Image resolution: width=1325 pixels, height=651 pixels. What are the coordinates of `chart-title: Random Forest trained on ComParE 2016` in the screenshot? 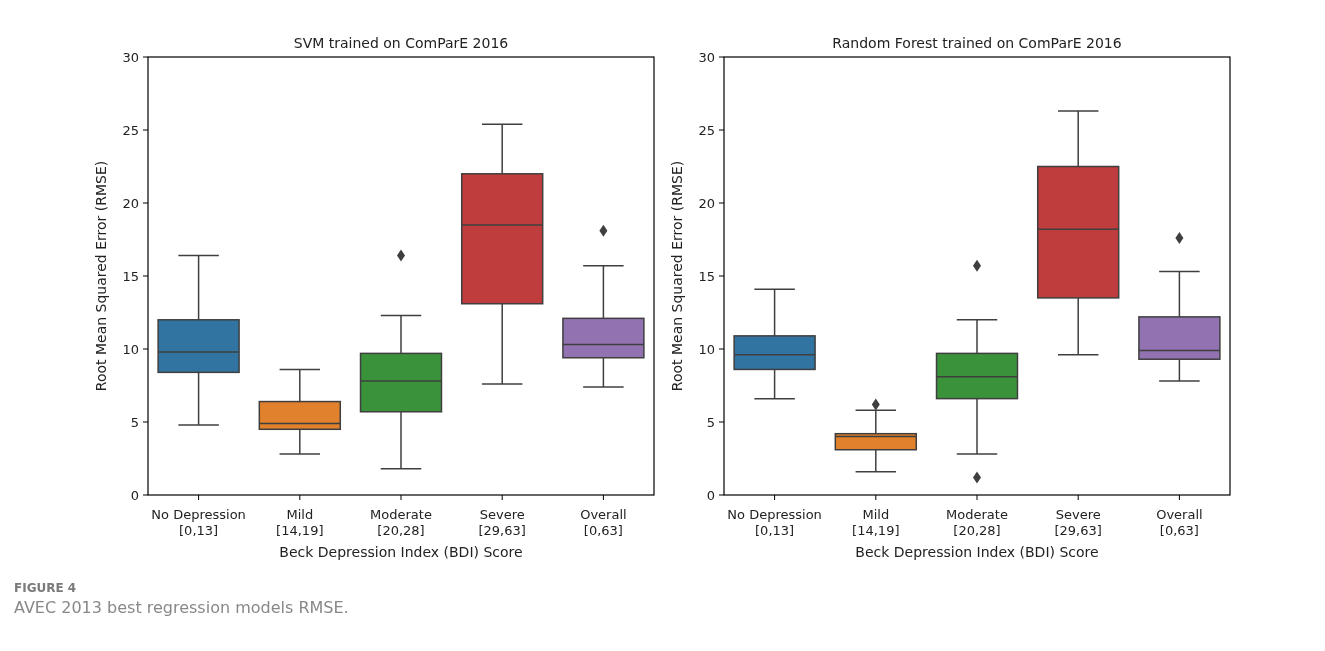 It's located at (977, 43).